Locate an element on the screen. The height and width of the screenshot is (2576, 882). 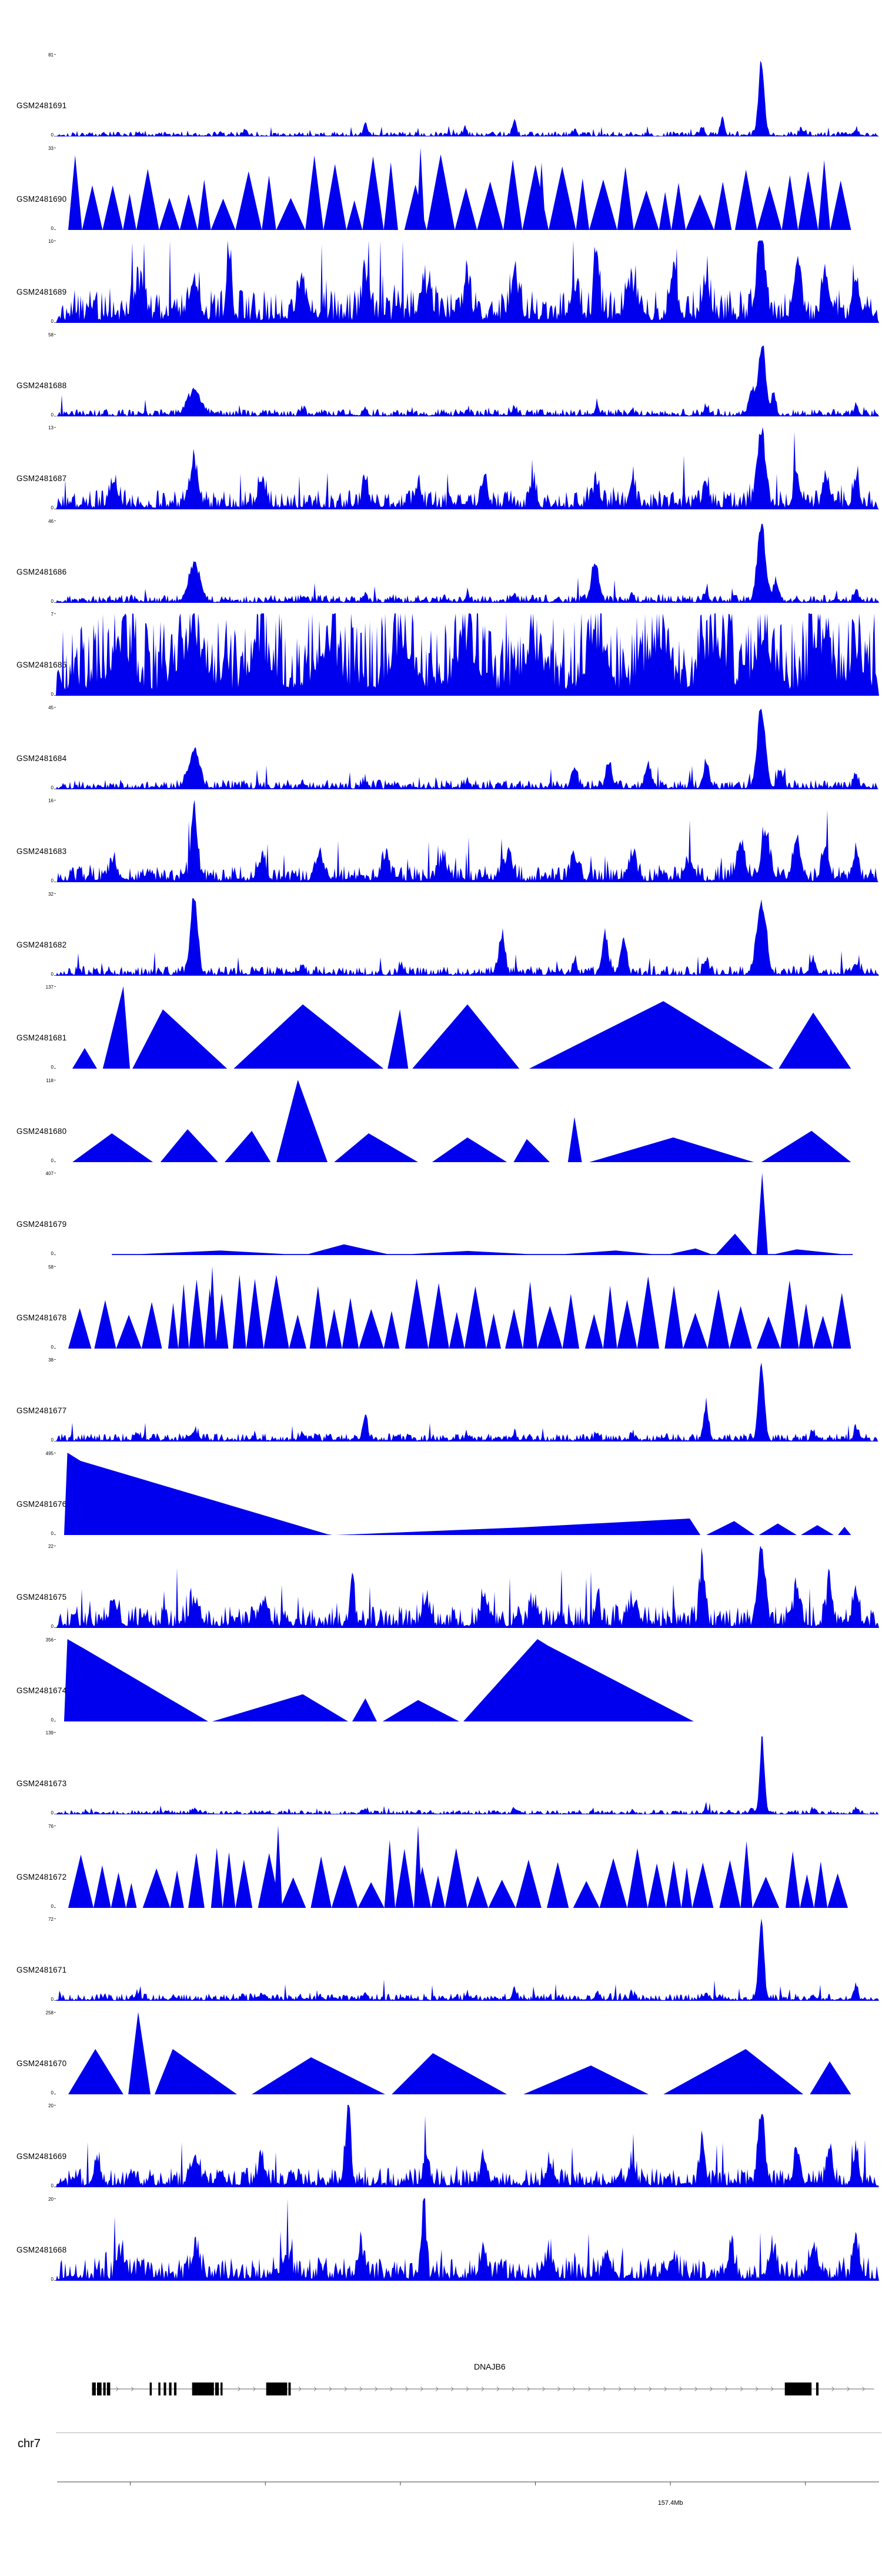
coverage-plot: 45 0 is located at coordinates (463, 748).